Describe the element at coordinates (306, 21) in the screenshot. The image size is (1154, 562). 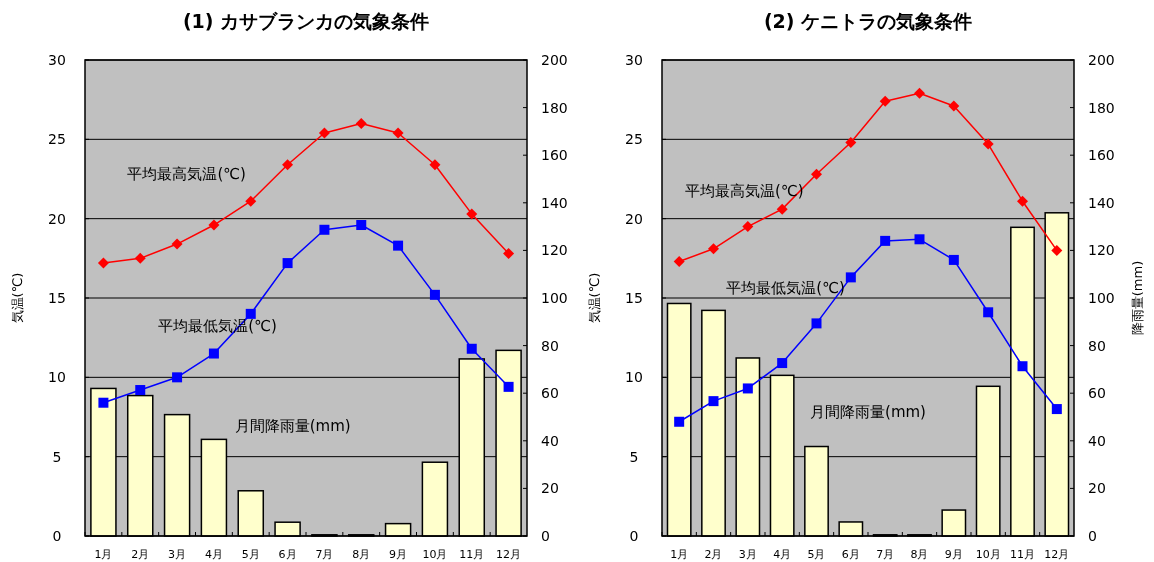
I see `chart-title: (1) カサブランカの気象条件` at that location.